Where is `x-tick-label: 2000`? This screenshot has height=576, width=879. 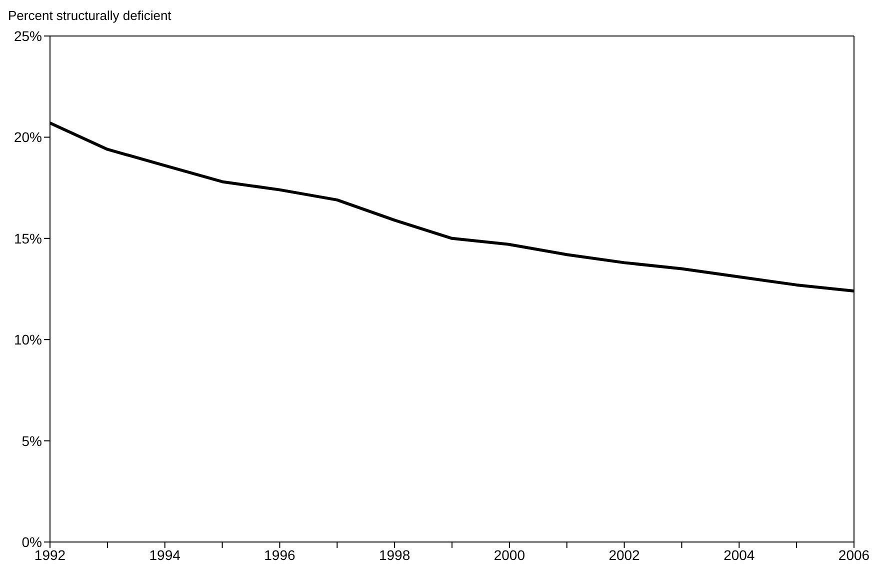
x-tick-label: 2000 is located at coordinates (510, 554).